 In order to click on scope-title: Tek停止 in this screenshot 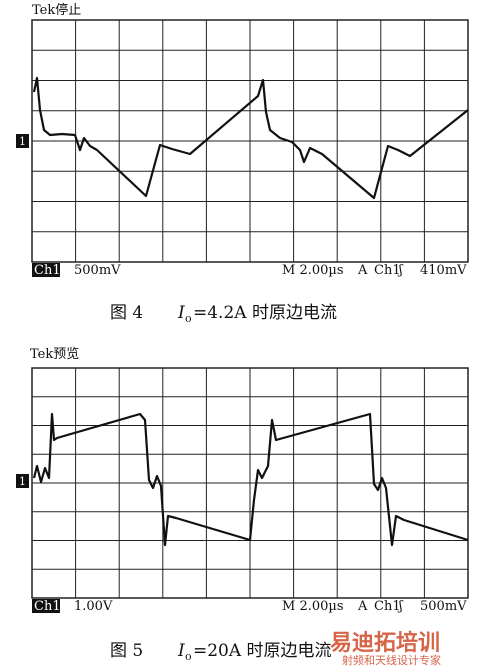, I will do `click(56, 10)`.